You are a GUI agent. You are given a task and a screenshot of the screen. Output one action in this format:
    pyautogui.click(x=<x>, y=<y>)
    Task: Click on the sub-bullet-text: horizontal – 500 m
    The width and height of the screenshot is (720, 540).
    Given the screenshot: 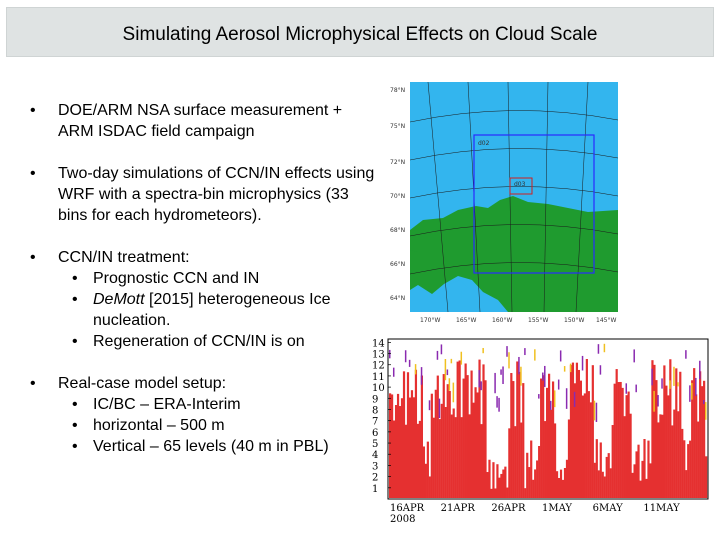 What is the action you would take?
    pyautogui.click(x=159, y=425)
    